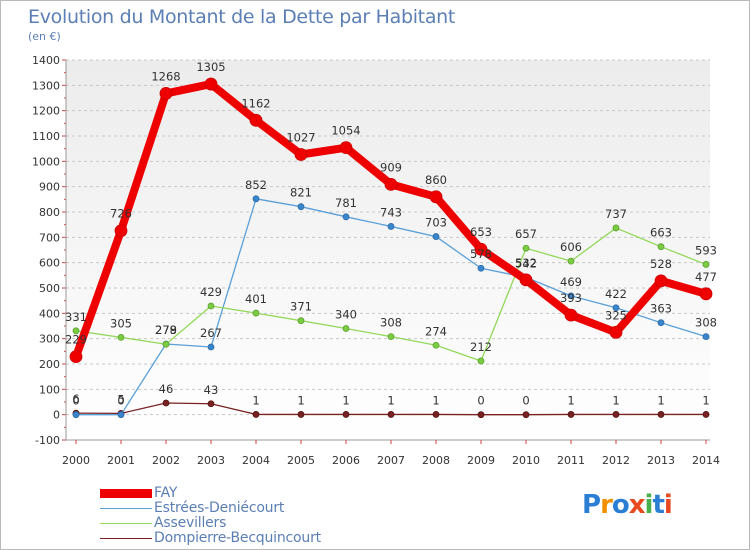 Image resolution: width=750 pixels, height=550 pixels. I want to click on legend-item-assevillers: Assevillers, so click(250, 523).